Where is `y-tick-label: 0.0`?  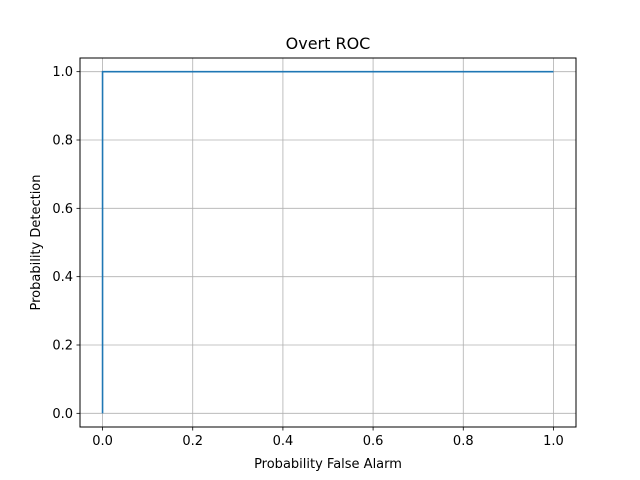
y-tick-label: 0.0 is located at coordinates (62, 414).